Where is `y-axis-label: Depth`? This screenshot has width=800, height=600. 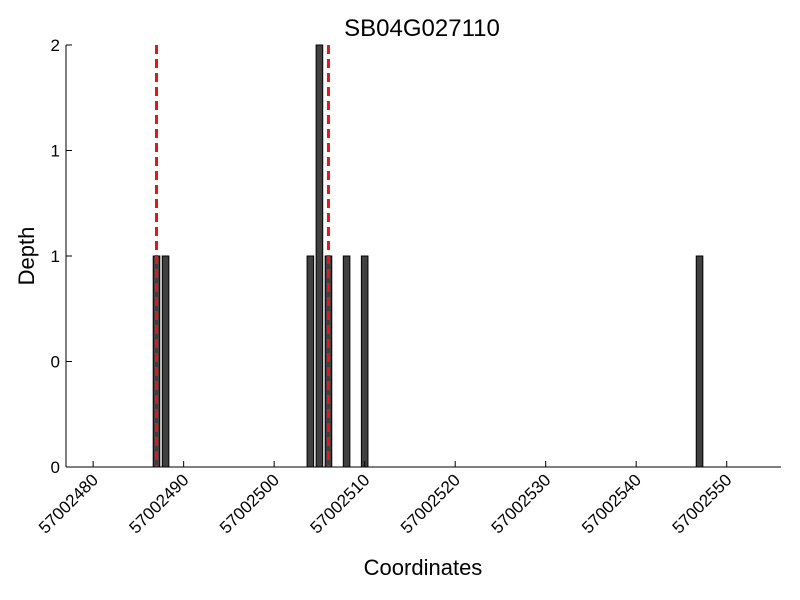 y-axis-label: Depth is located at coordinates (26, 256).